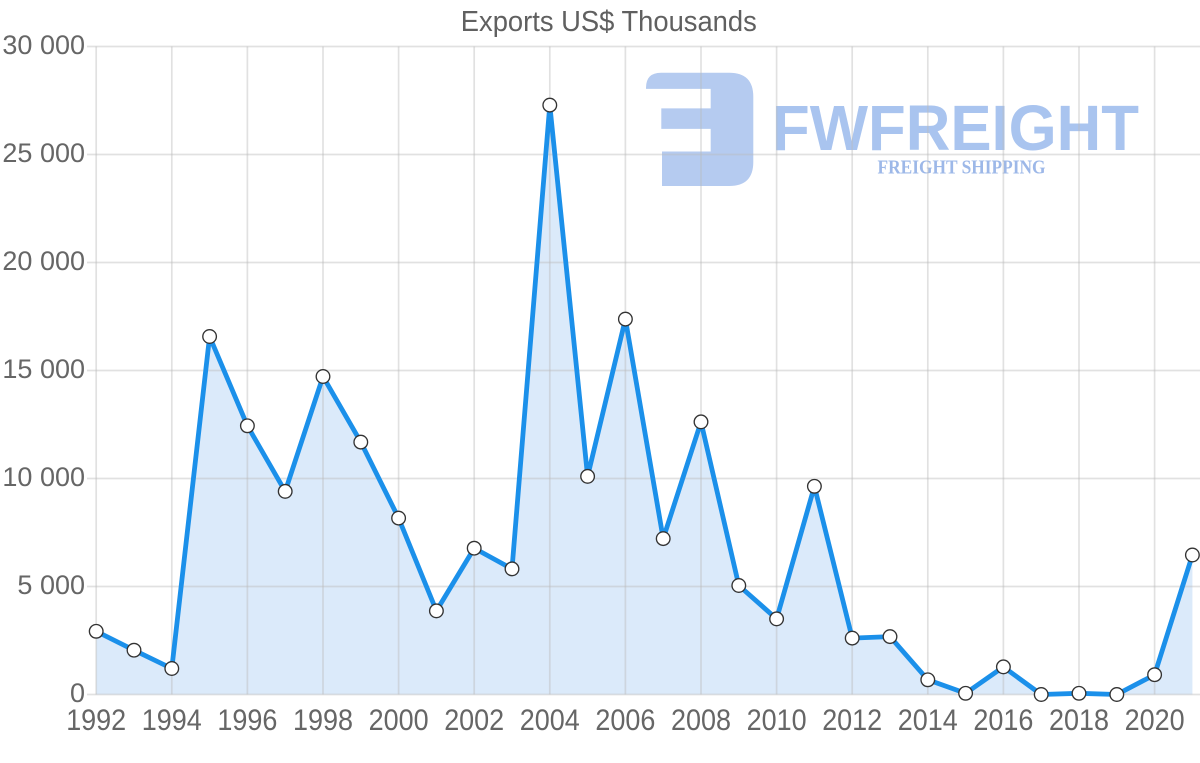 The width and height of the screenshot is (1200, 763). Describe the element at coordinates (323, 720) in the screenshot. I see `svg-text: 1998` at that location.